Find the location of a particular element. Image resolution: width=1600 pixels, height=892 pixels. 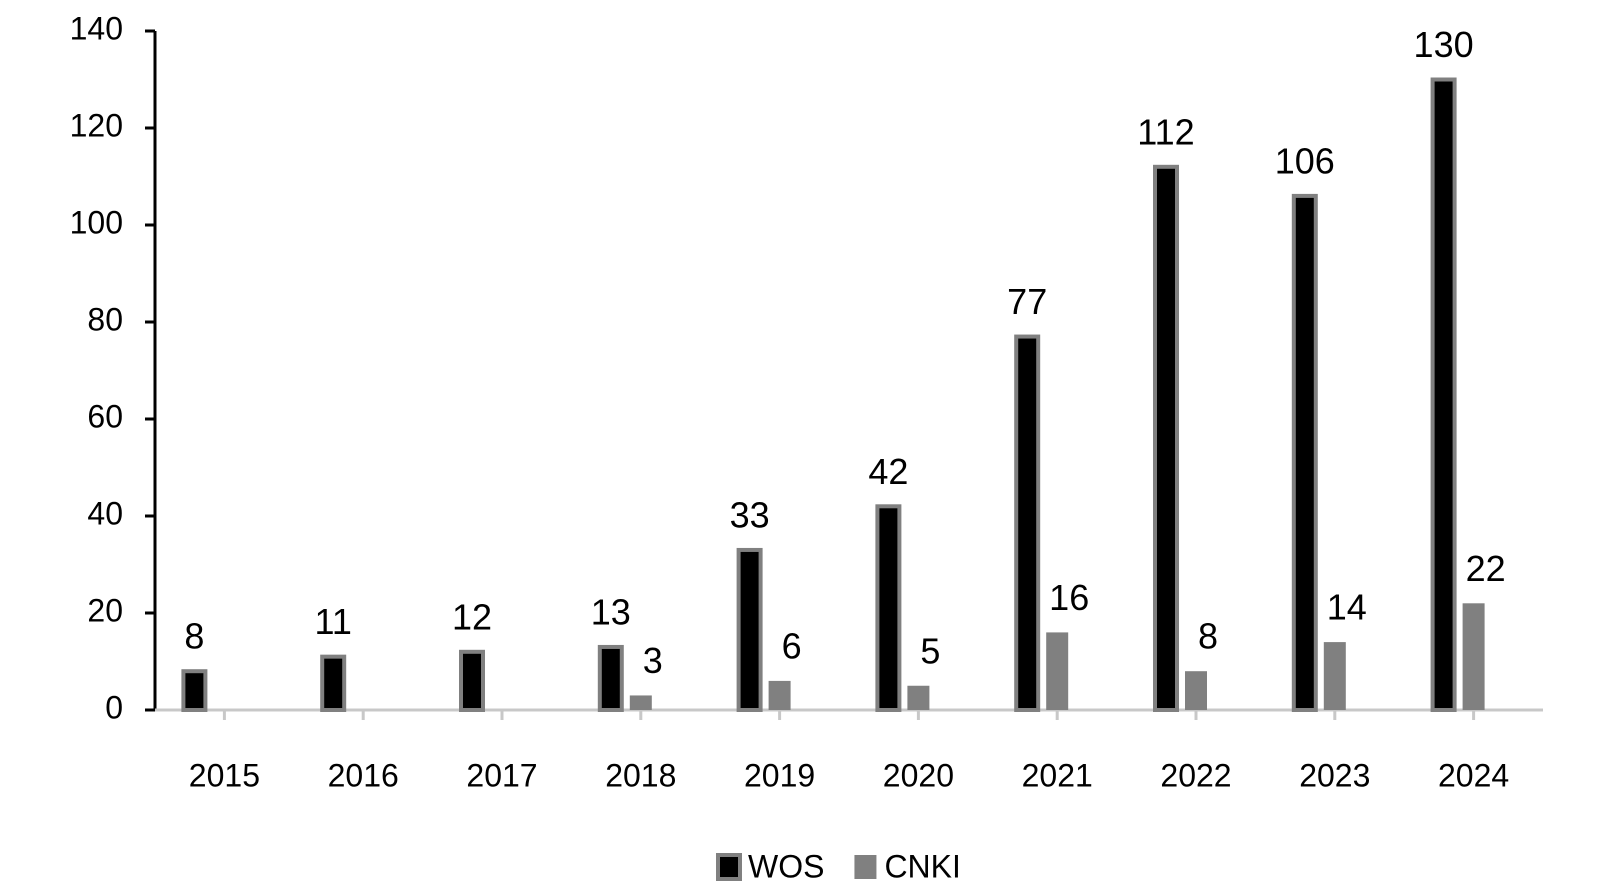

data-label: 22 is located at coordinates (1486, 568).